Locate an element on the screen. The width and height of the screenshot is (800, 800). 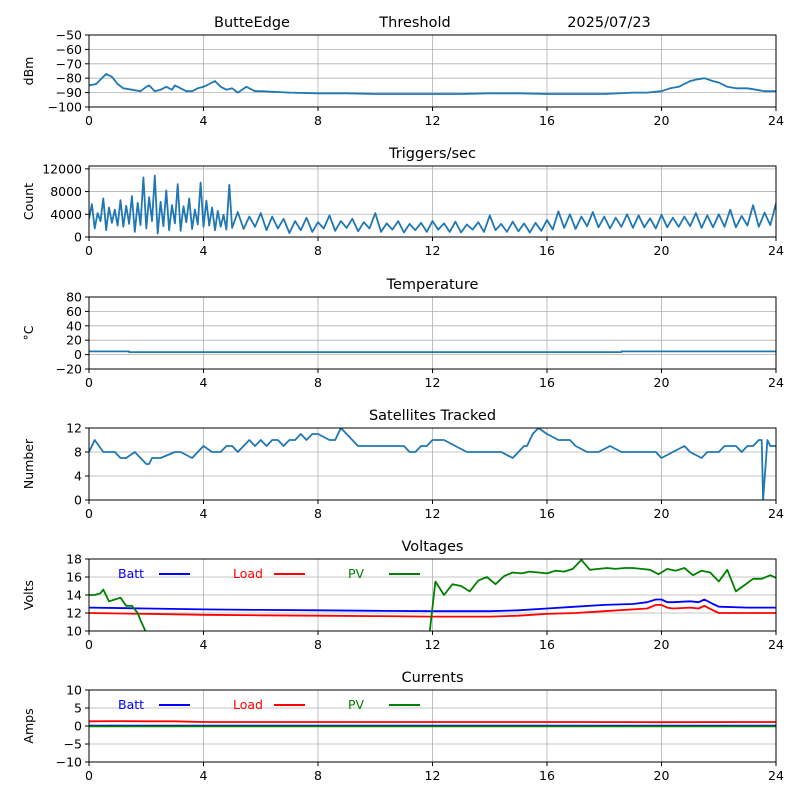
y-axis-label: Count is located at coordinates (28, 201).